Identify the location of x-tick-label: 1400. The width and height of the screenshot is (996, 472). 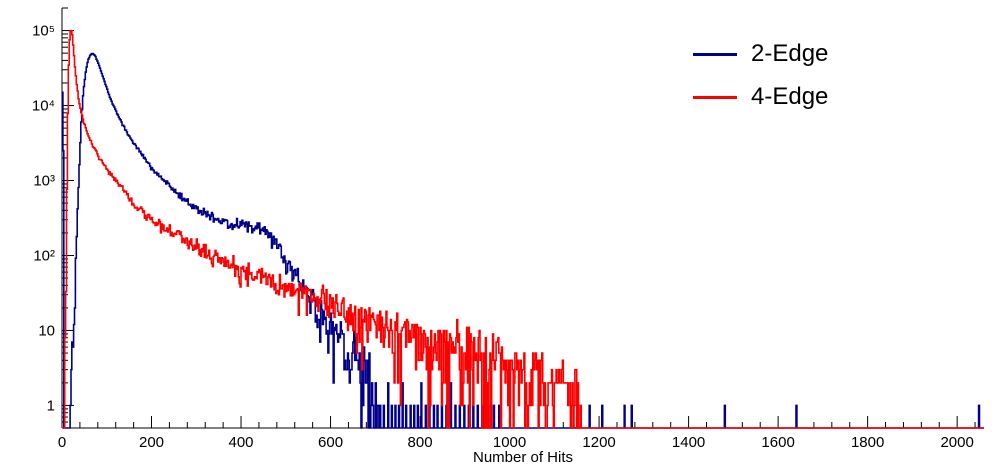
(688, 442).